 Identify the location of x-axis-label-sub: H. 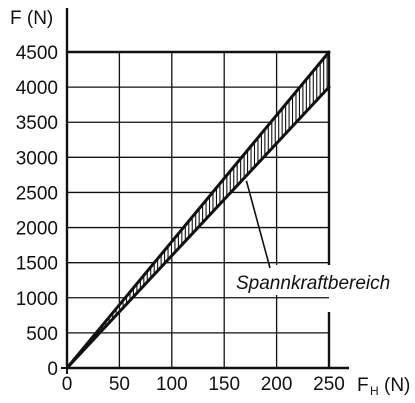
(374, 391).